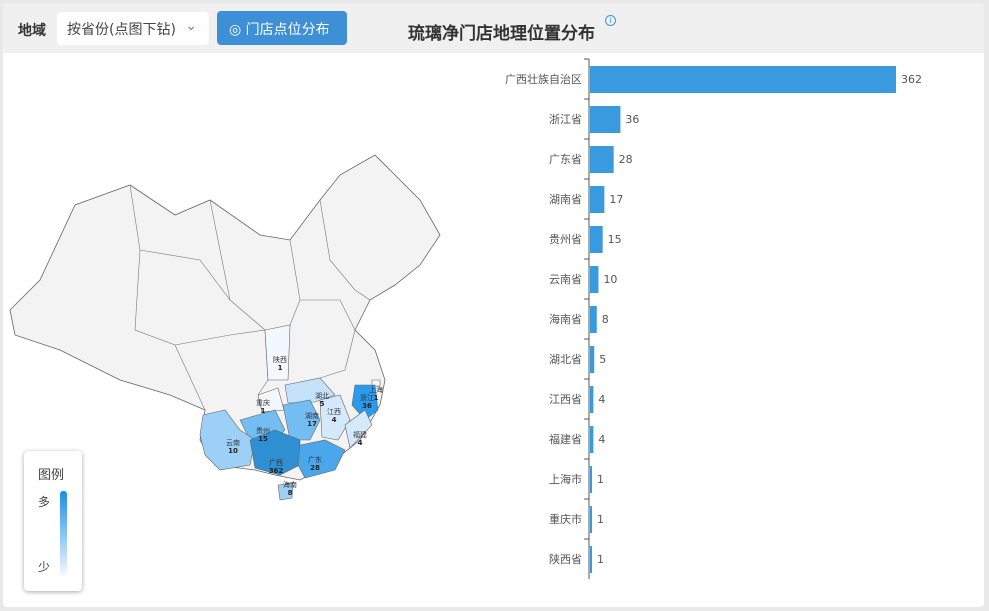 Image resolution: width=989 pixels, height=611 pixels. Describe the element at coordinates (605, 319) in the screenshot. I see `value-label: 8` at that location.